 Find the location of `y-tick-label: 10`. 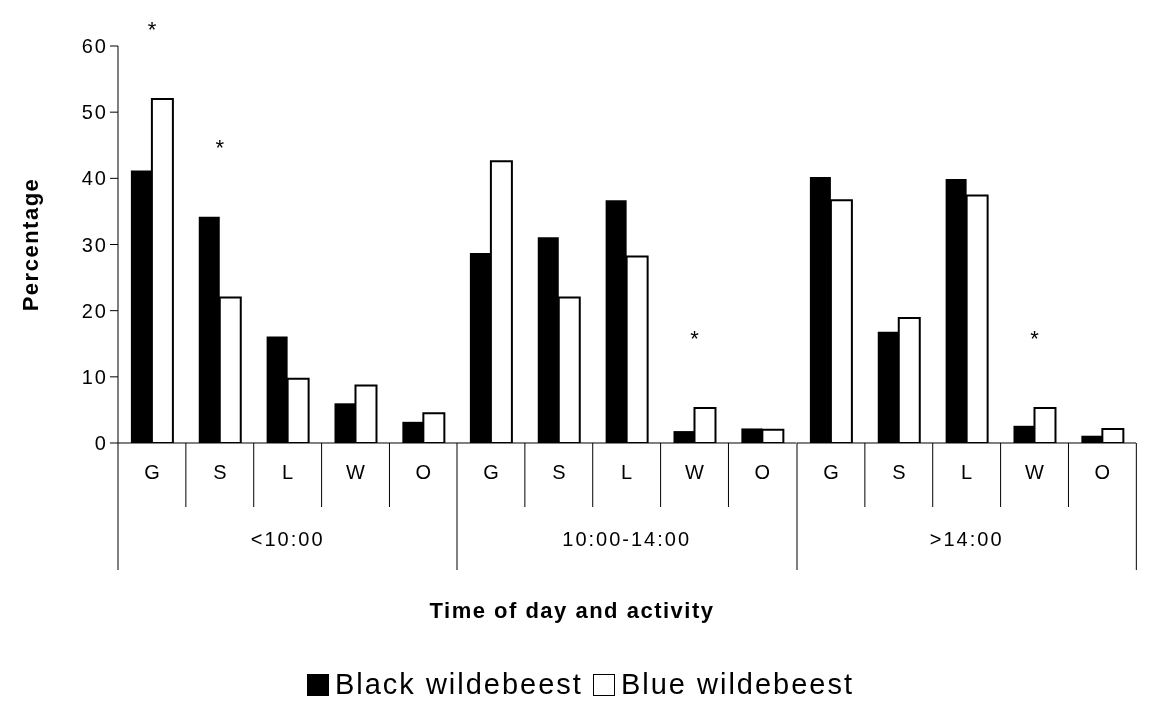

y-tick-label: 10 is located at coordinates (94, 376).